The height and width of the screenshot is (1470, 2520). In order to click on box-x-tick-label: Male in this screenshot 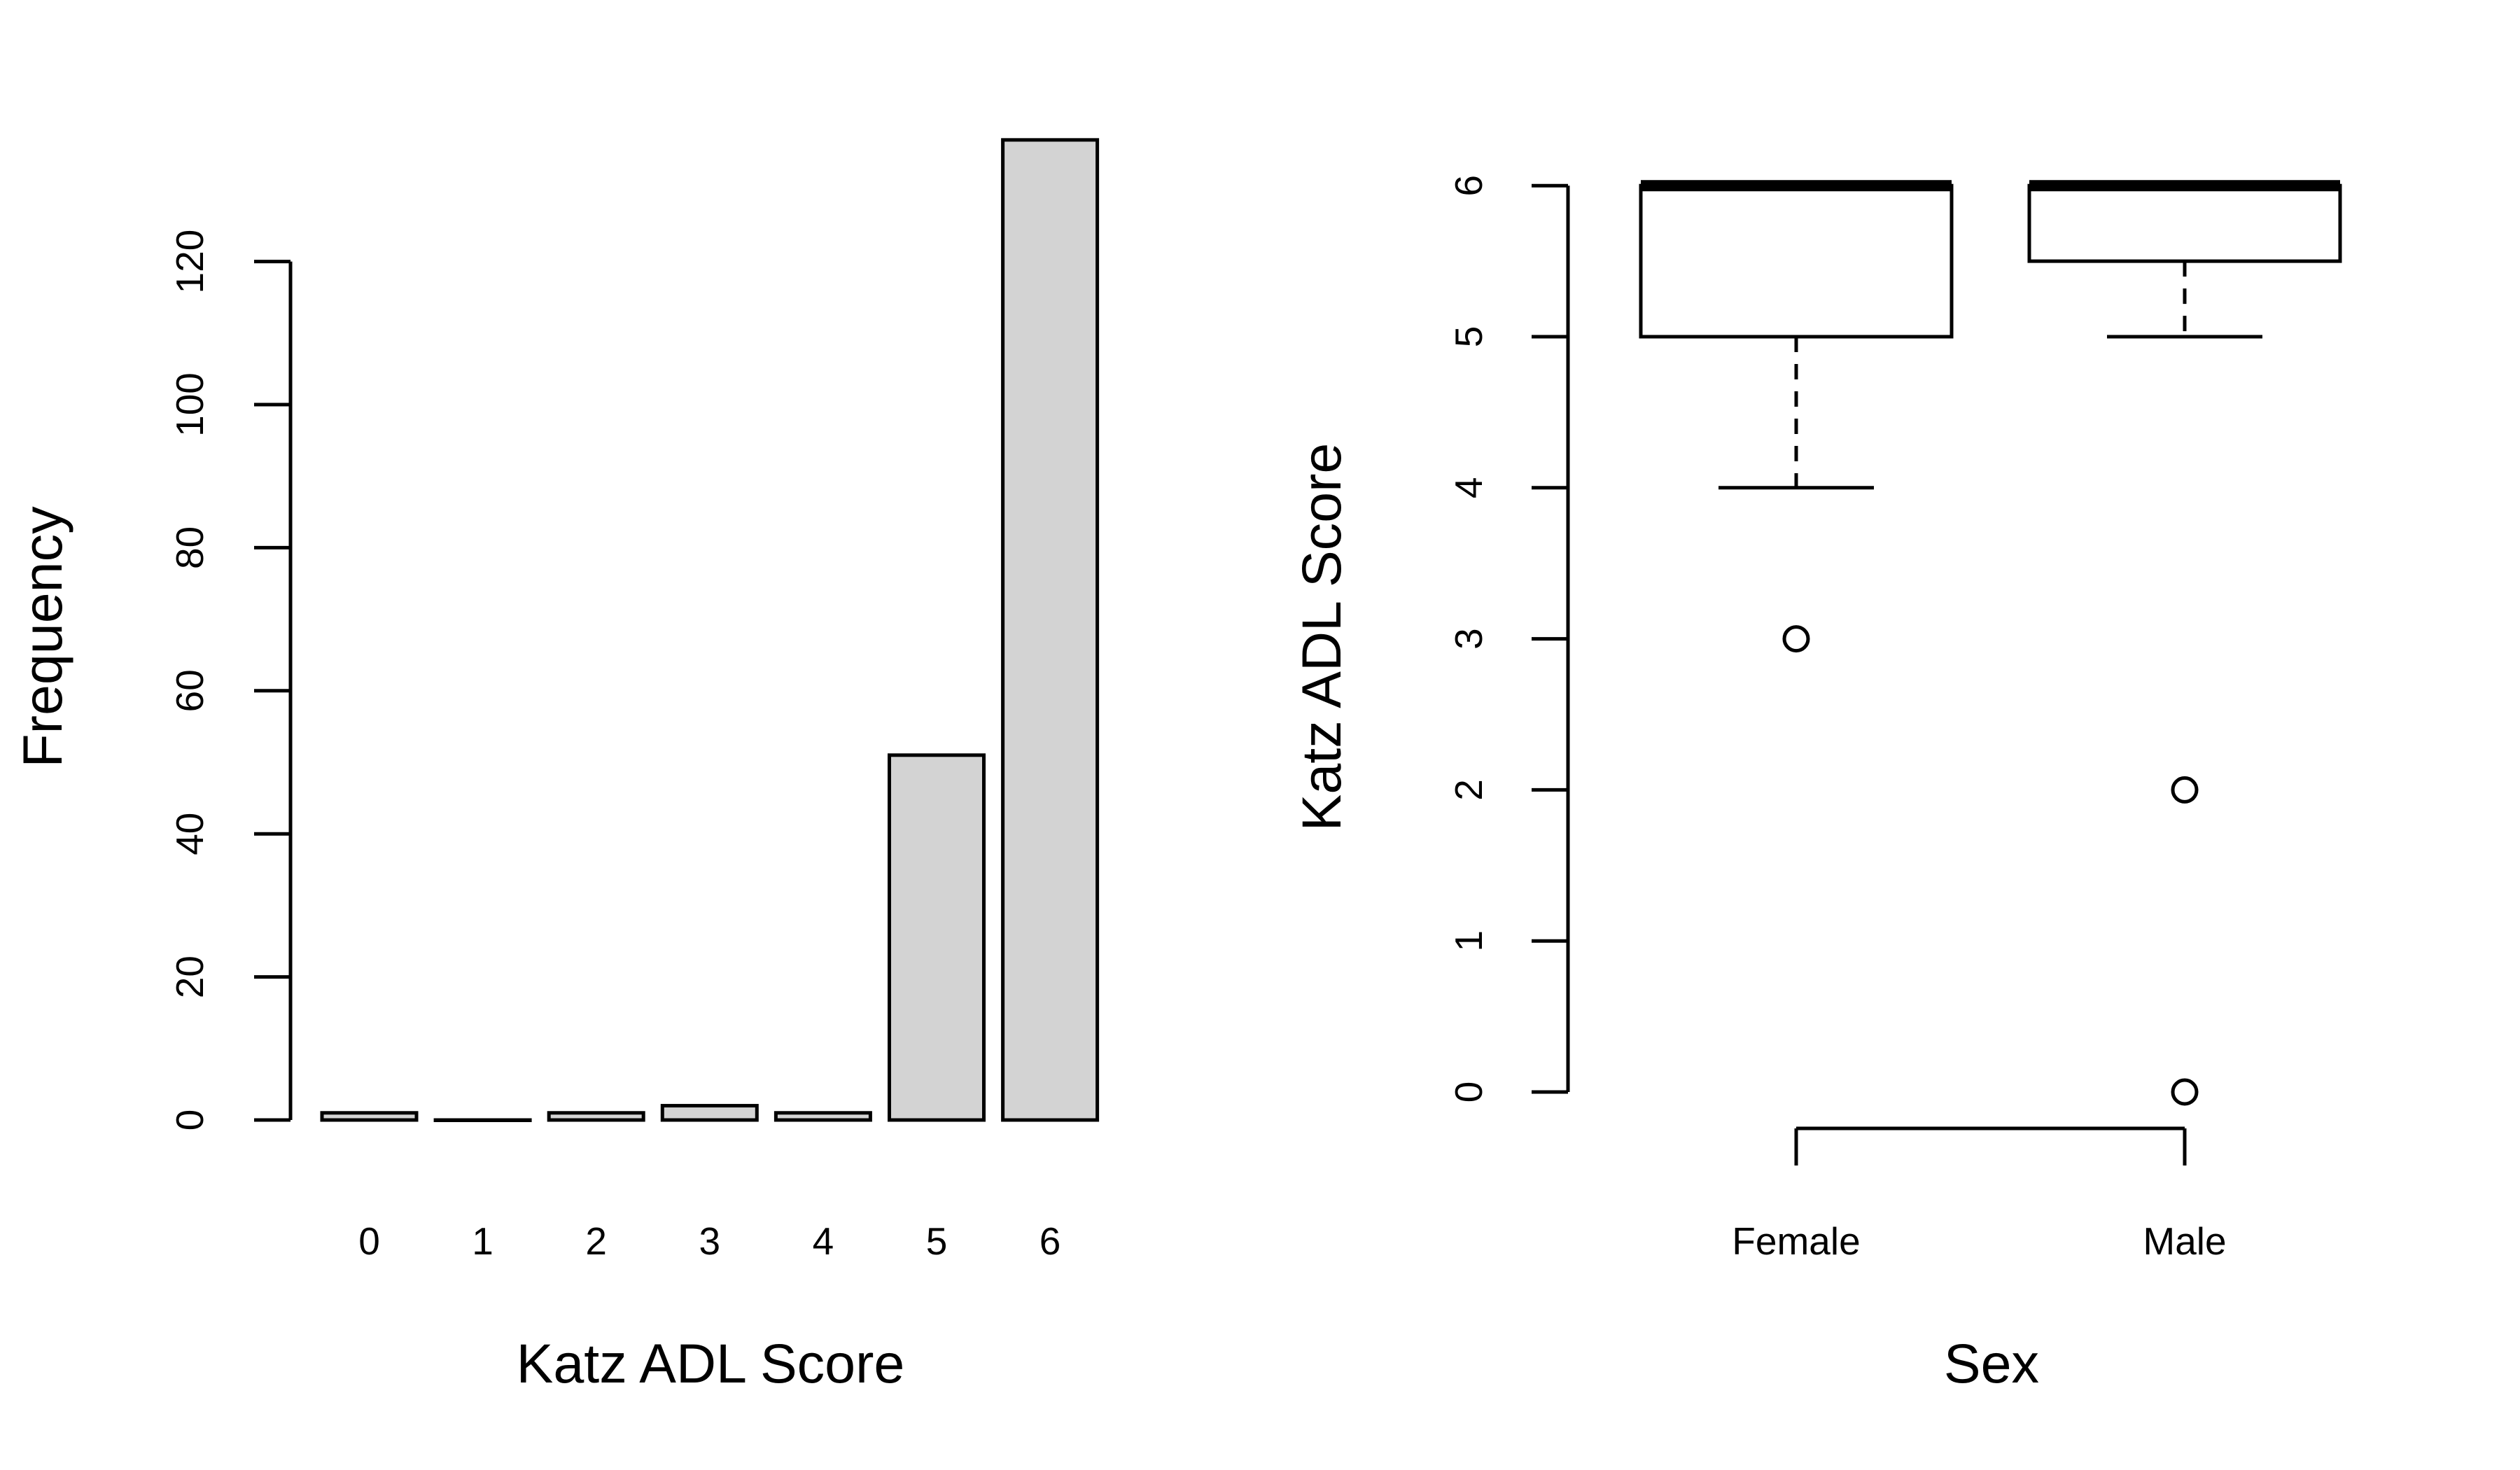, I will do `click(2184, 1241)`.